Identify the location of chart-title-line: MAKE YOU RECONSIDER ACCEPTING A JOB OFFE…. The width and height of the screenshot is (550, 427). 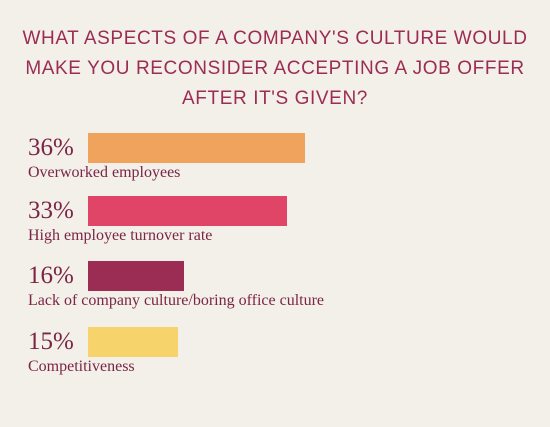
(275, 68).